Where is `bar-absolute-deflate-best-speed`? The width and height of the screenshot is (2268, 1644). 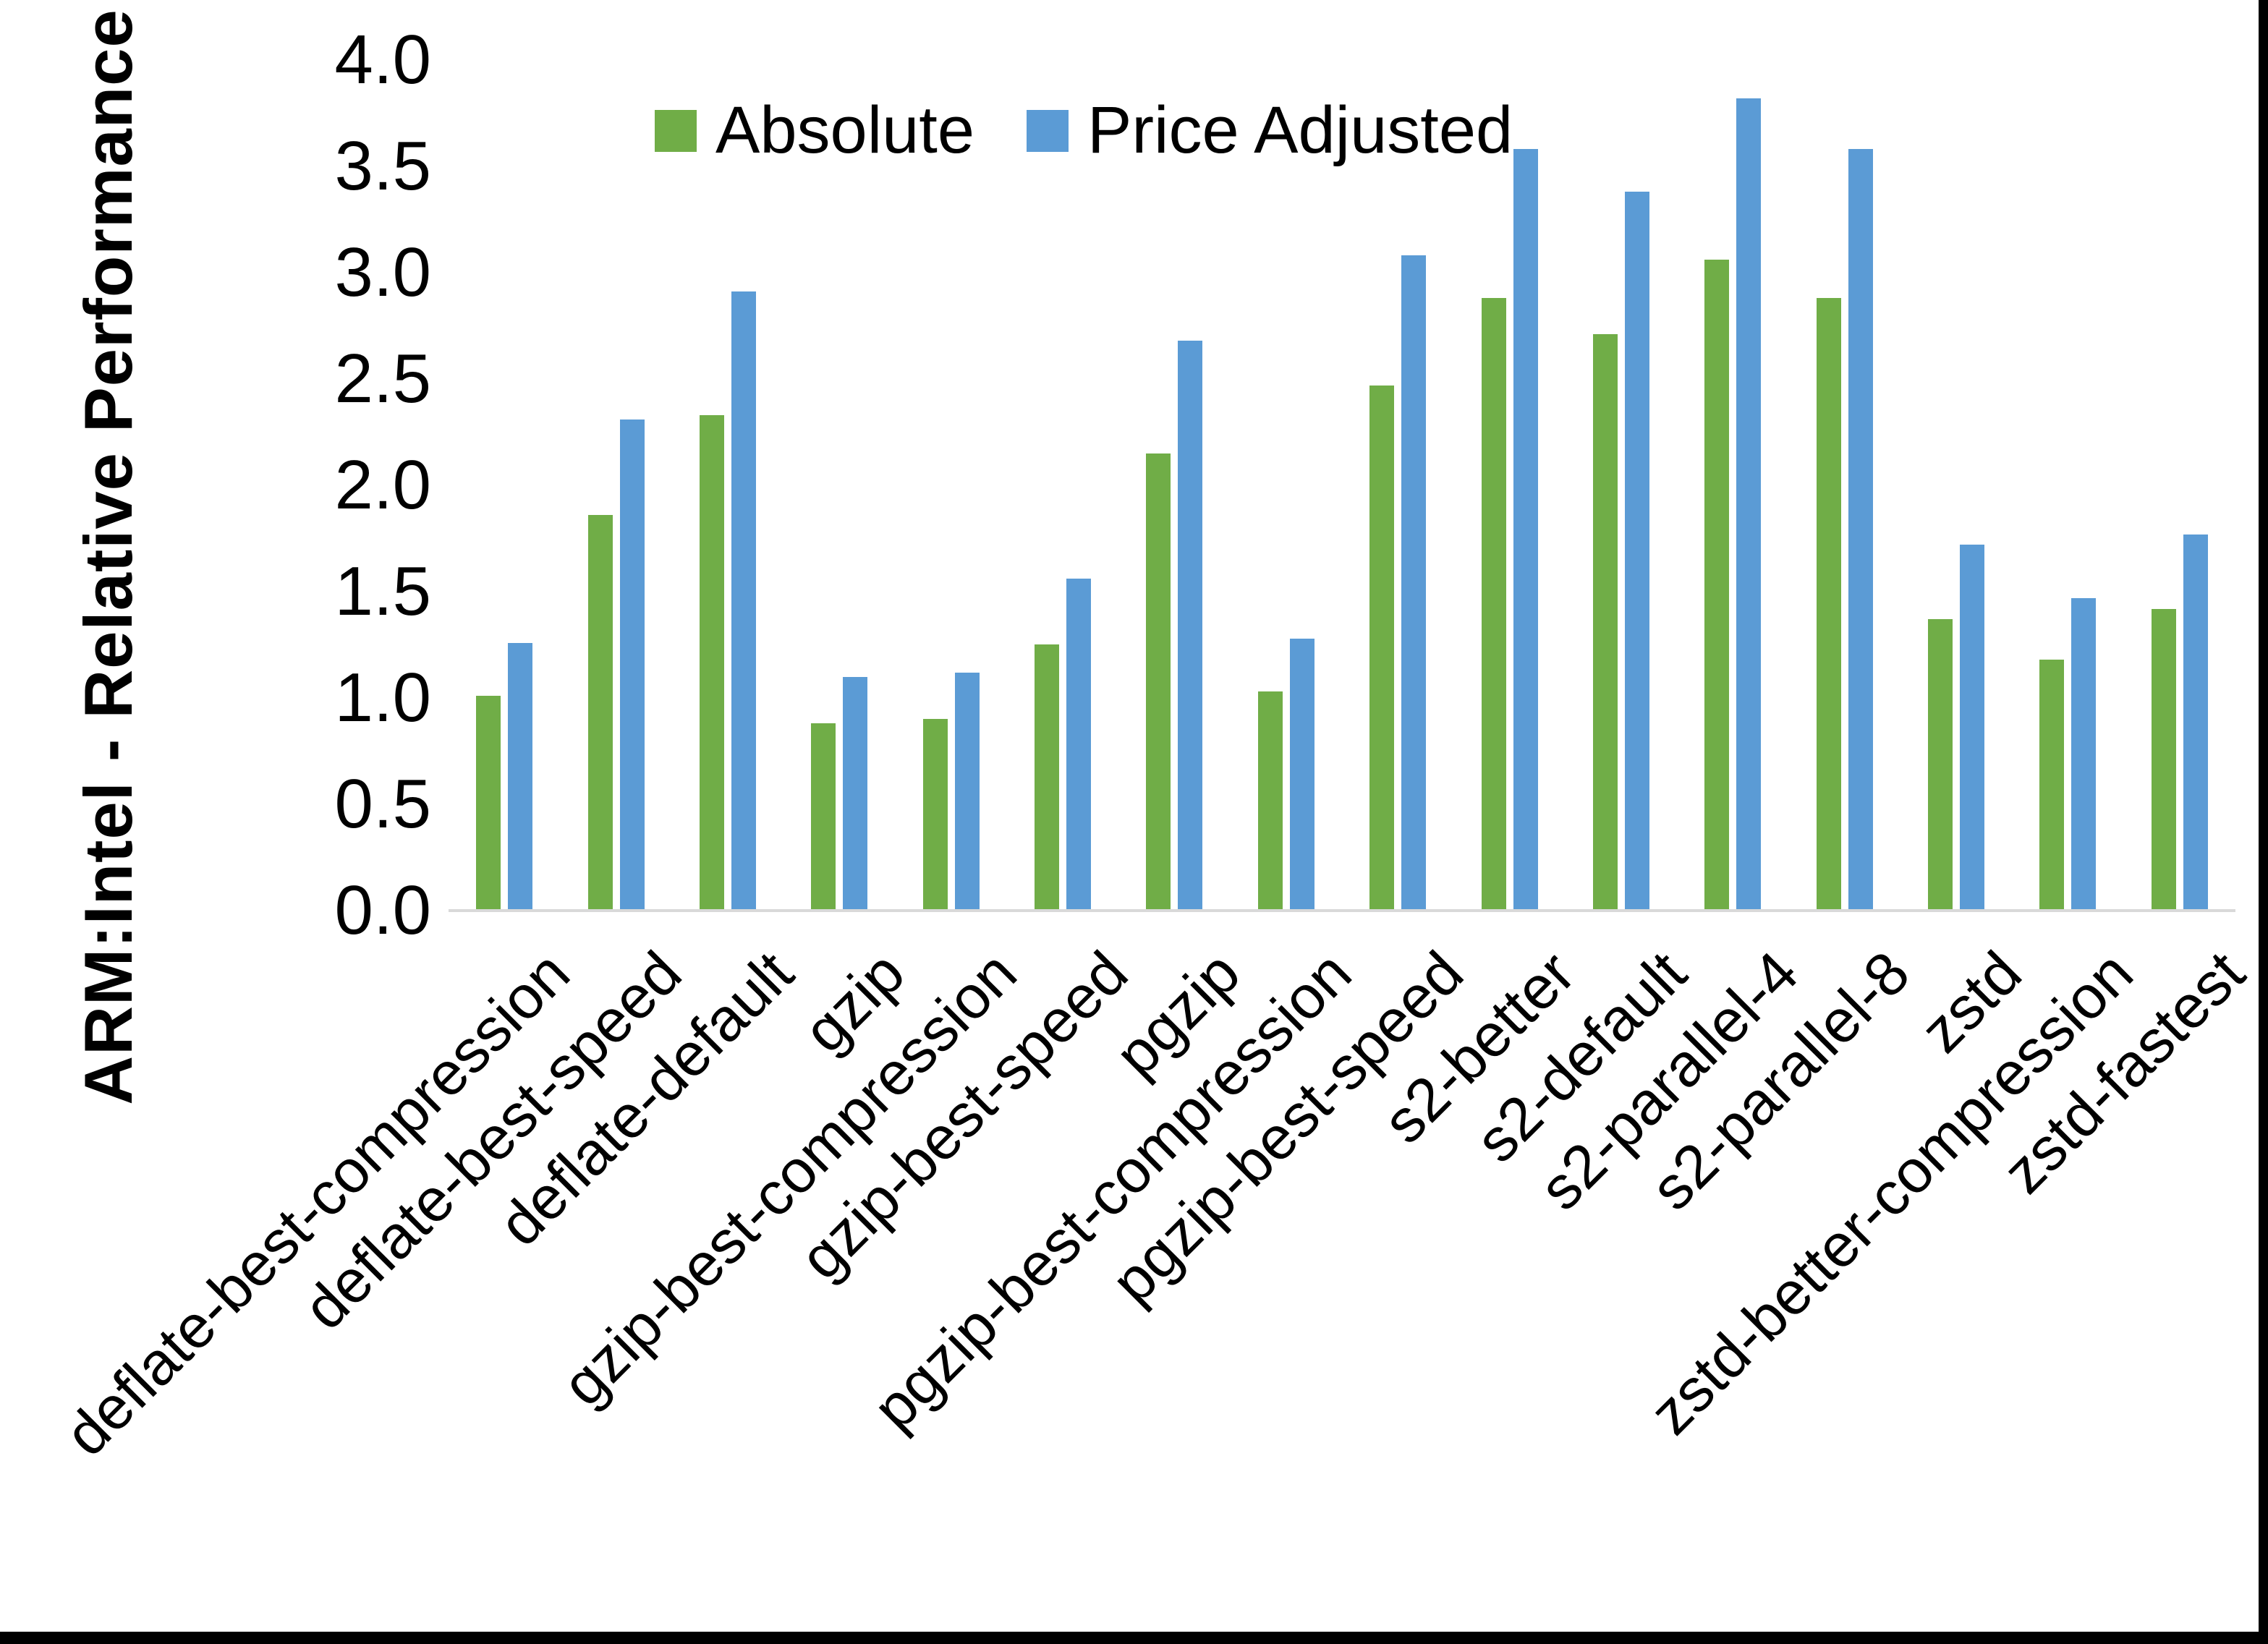
bar-absolute-deflate-best-speed is located at coordinates (600, 713).